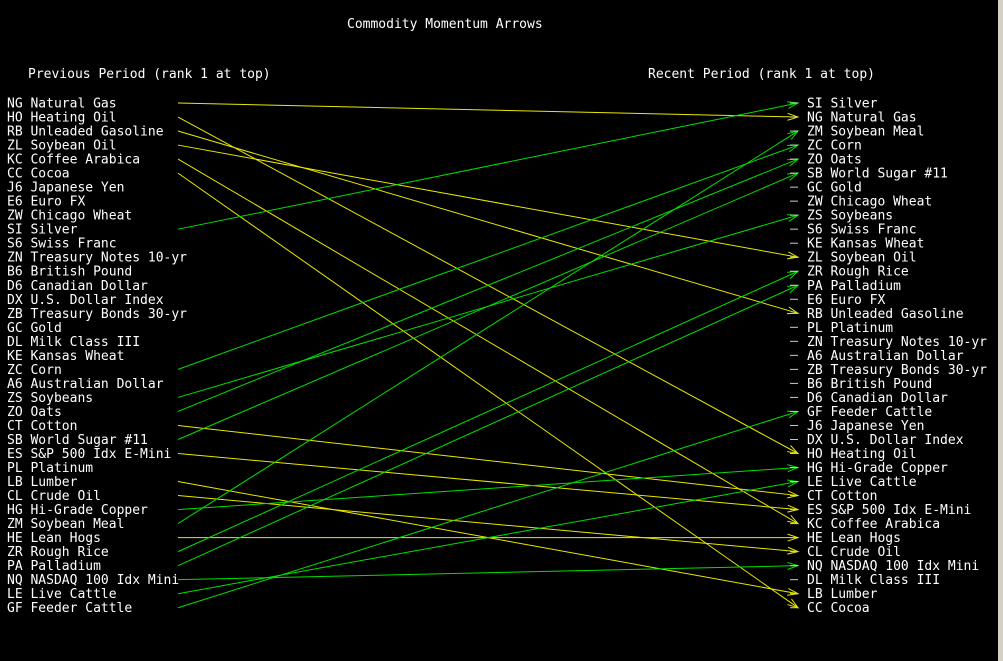  Describe the element at coordinates (34, 328) in the screenshot. I see `previous-label-gc-gold: GC Gold` at that location.